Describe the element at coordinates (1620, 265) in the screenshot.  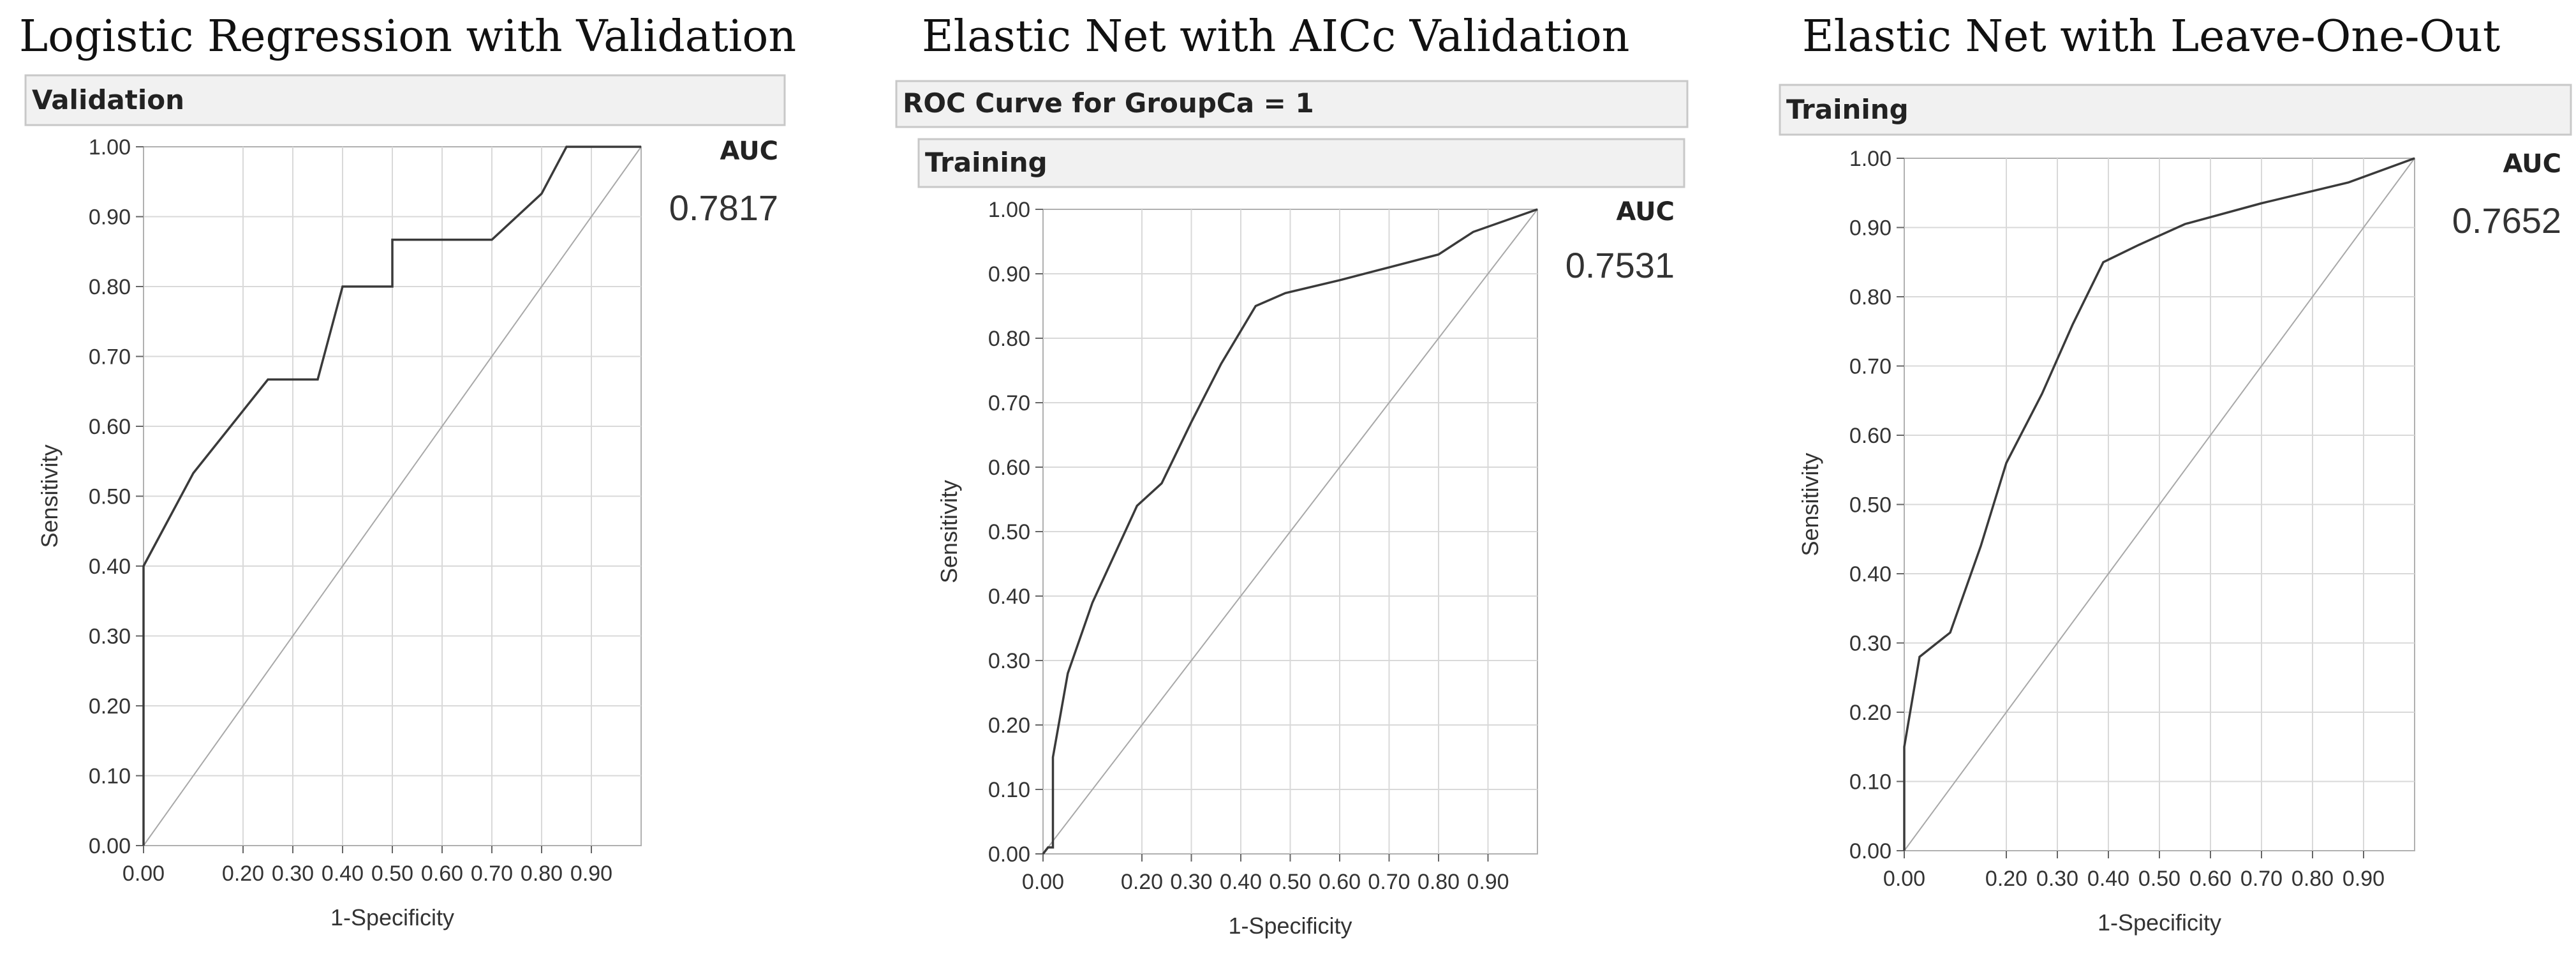
I see `auc-value: 0.7531` at that location.